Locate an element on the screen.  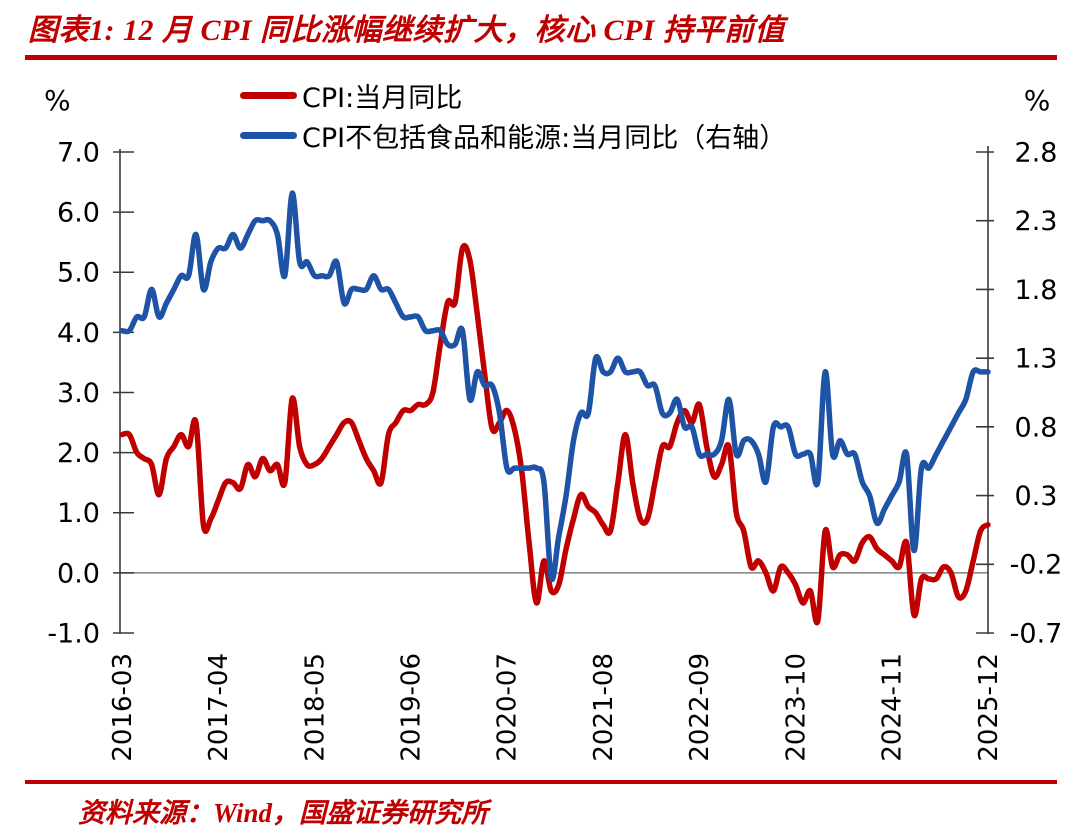
x-axis-tick-label: 2025-12 is located at coordinates (989, 707).